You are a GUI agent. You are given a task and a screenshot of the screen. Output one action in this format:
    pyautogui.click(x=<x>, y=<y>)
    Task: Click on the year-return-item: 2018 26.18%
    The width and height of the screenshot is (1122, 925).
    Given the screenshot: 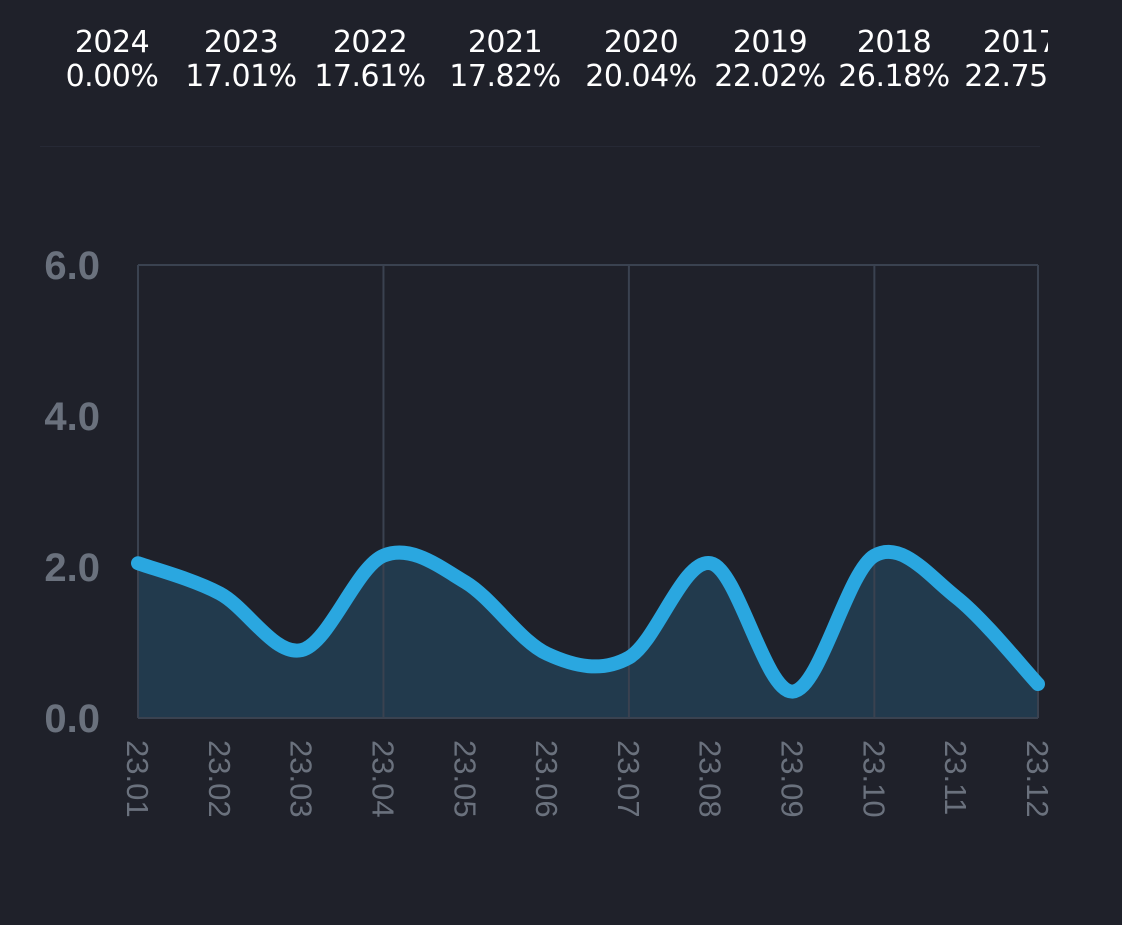 What is the action you would take?
    pyautogui.click(x=894, y=60)
    